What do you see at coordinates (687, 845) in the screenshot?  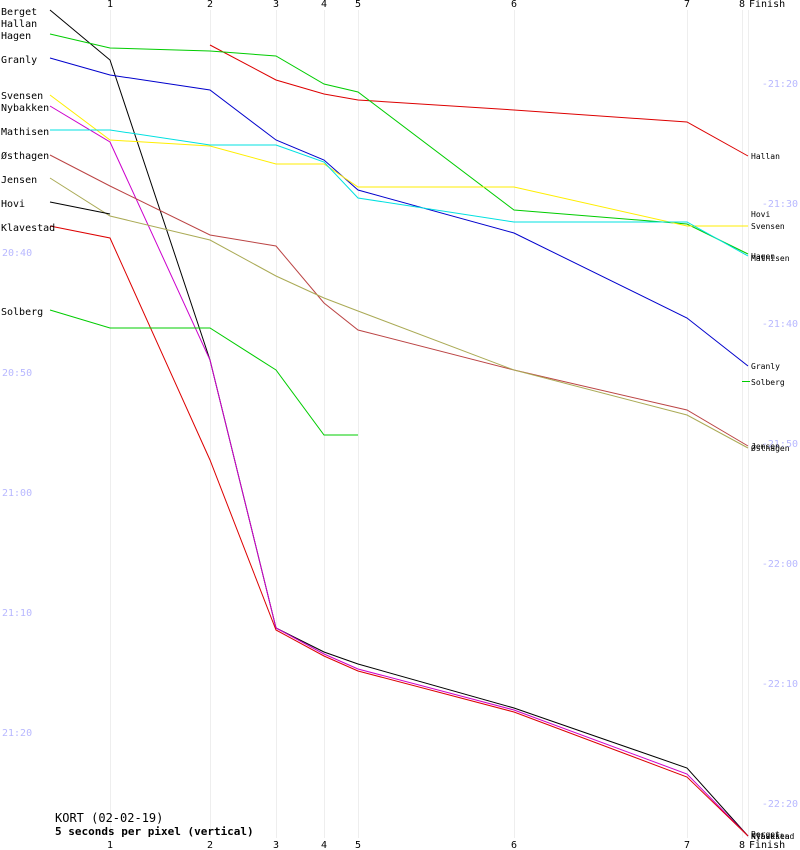 I see `control-label-bottom-7: 7` at bounding box center [687, 845].